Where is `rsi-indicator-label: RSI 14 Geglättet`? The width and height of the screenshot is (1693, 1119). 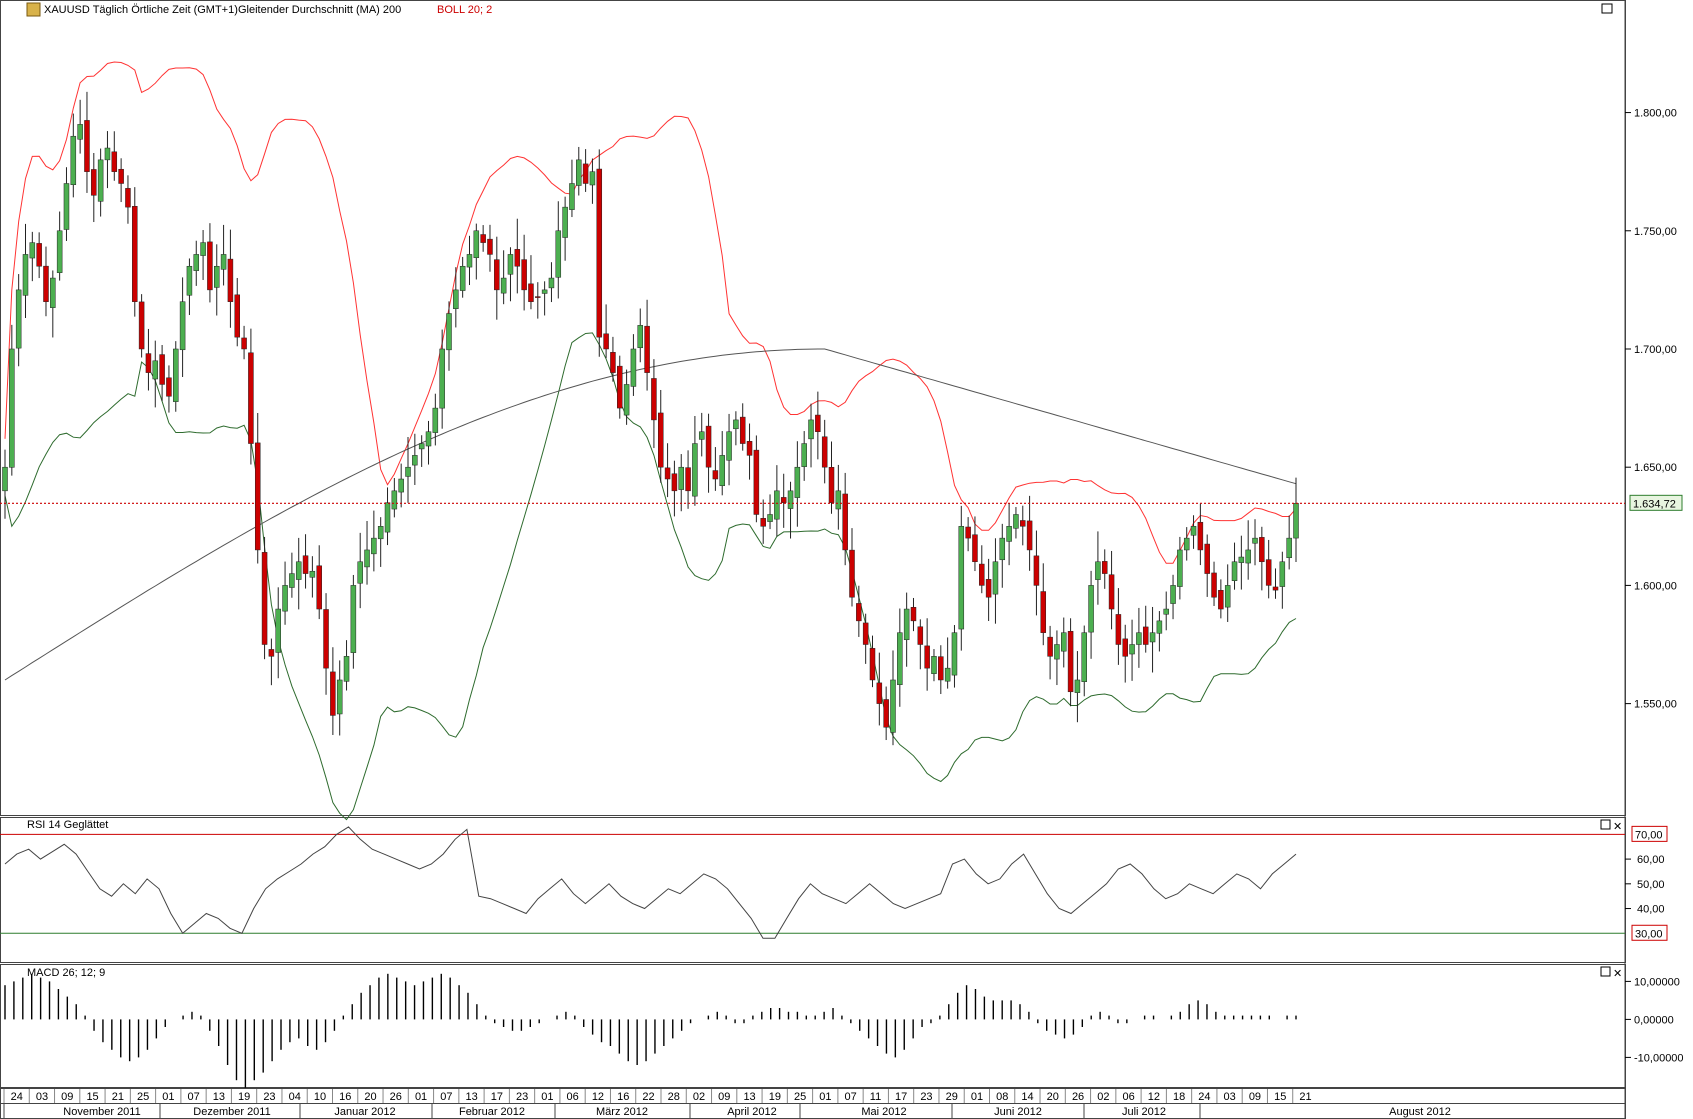 rsi-indicator-label: RSI 14 Geglättet is located at coordinates (67, 825).